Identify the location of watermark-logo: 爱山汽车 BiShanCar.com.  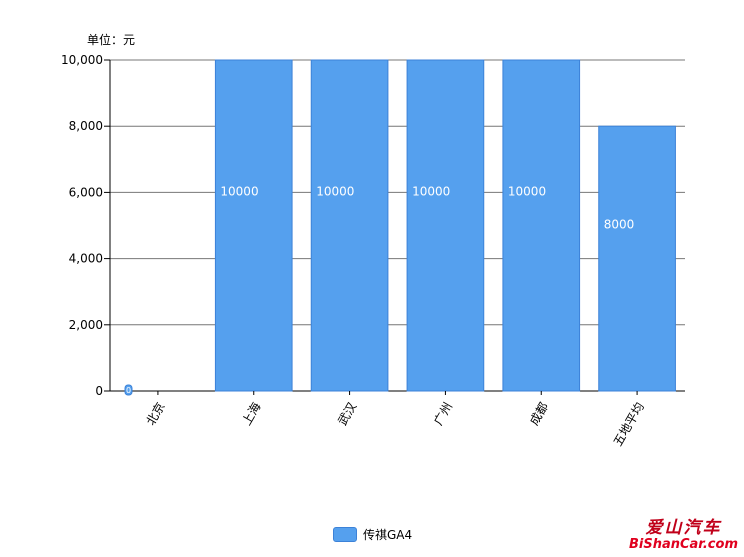
(683, 535).